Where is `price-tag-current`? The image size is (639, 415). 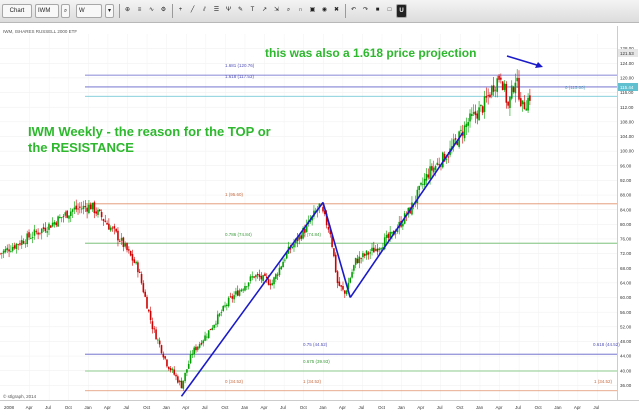
price-tag-current is located at coordinates (628, 87).